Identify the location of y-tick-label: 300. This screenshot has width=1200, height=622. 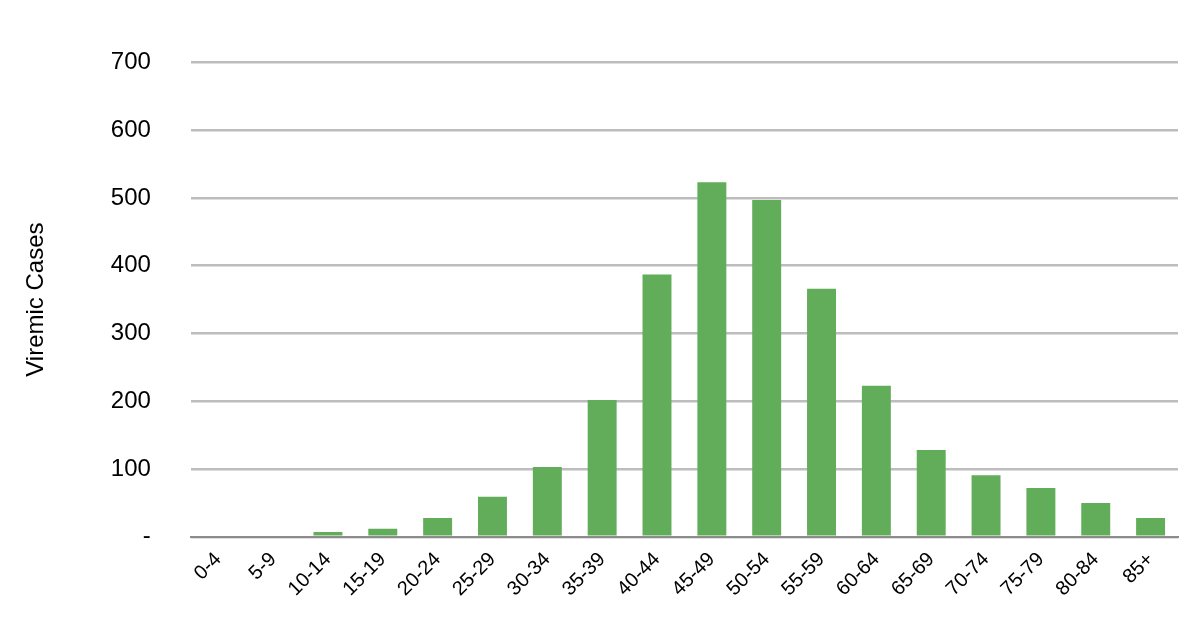
(130, 332).